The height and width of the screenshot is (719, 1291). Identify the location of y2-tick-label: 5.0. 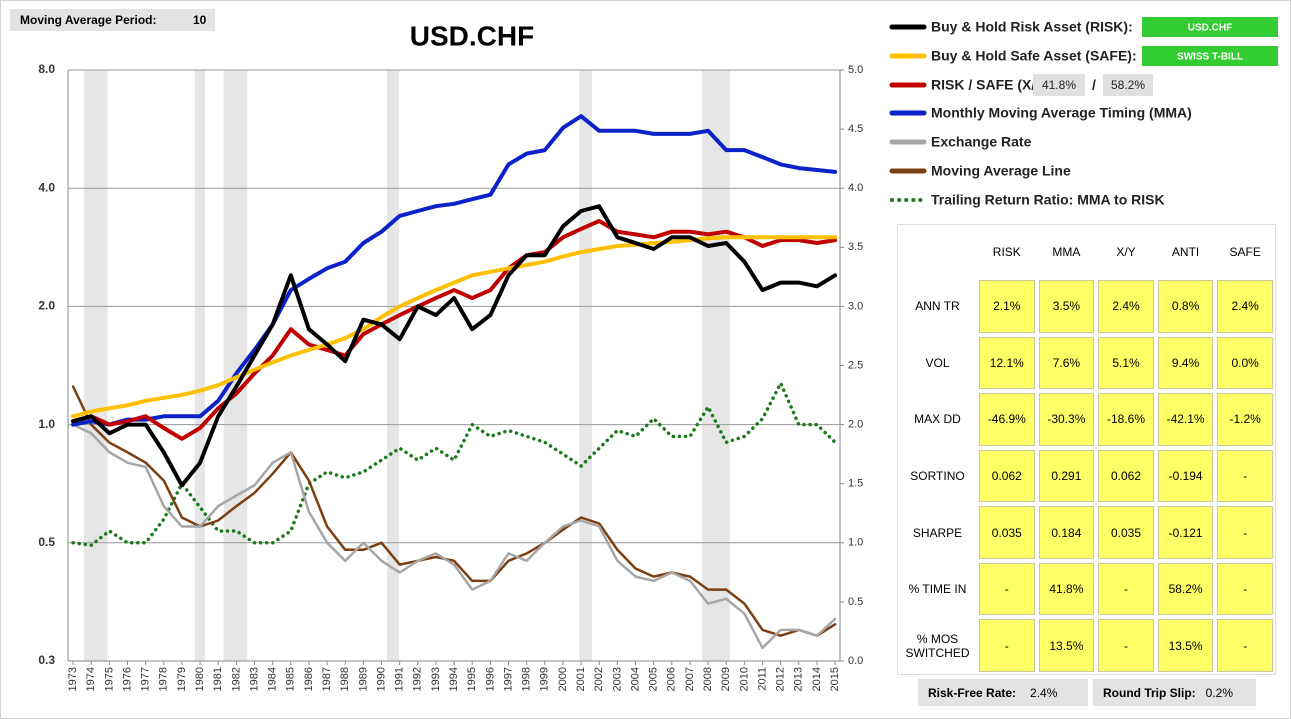
(855, 70).